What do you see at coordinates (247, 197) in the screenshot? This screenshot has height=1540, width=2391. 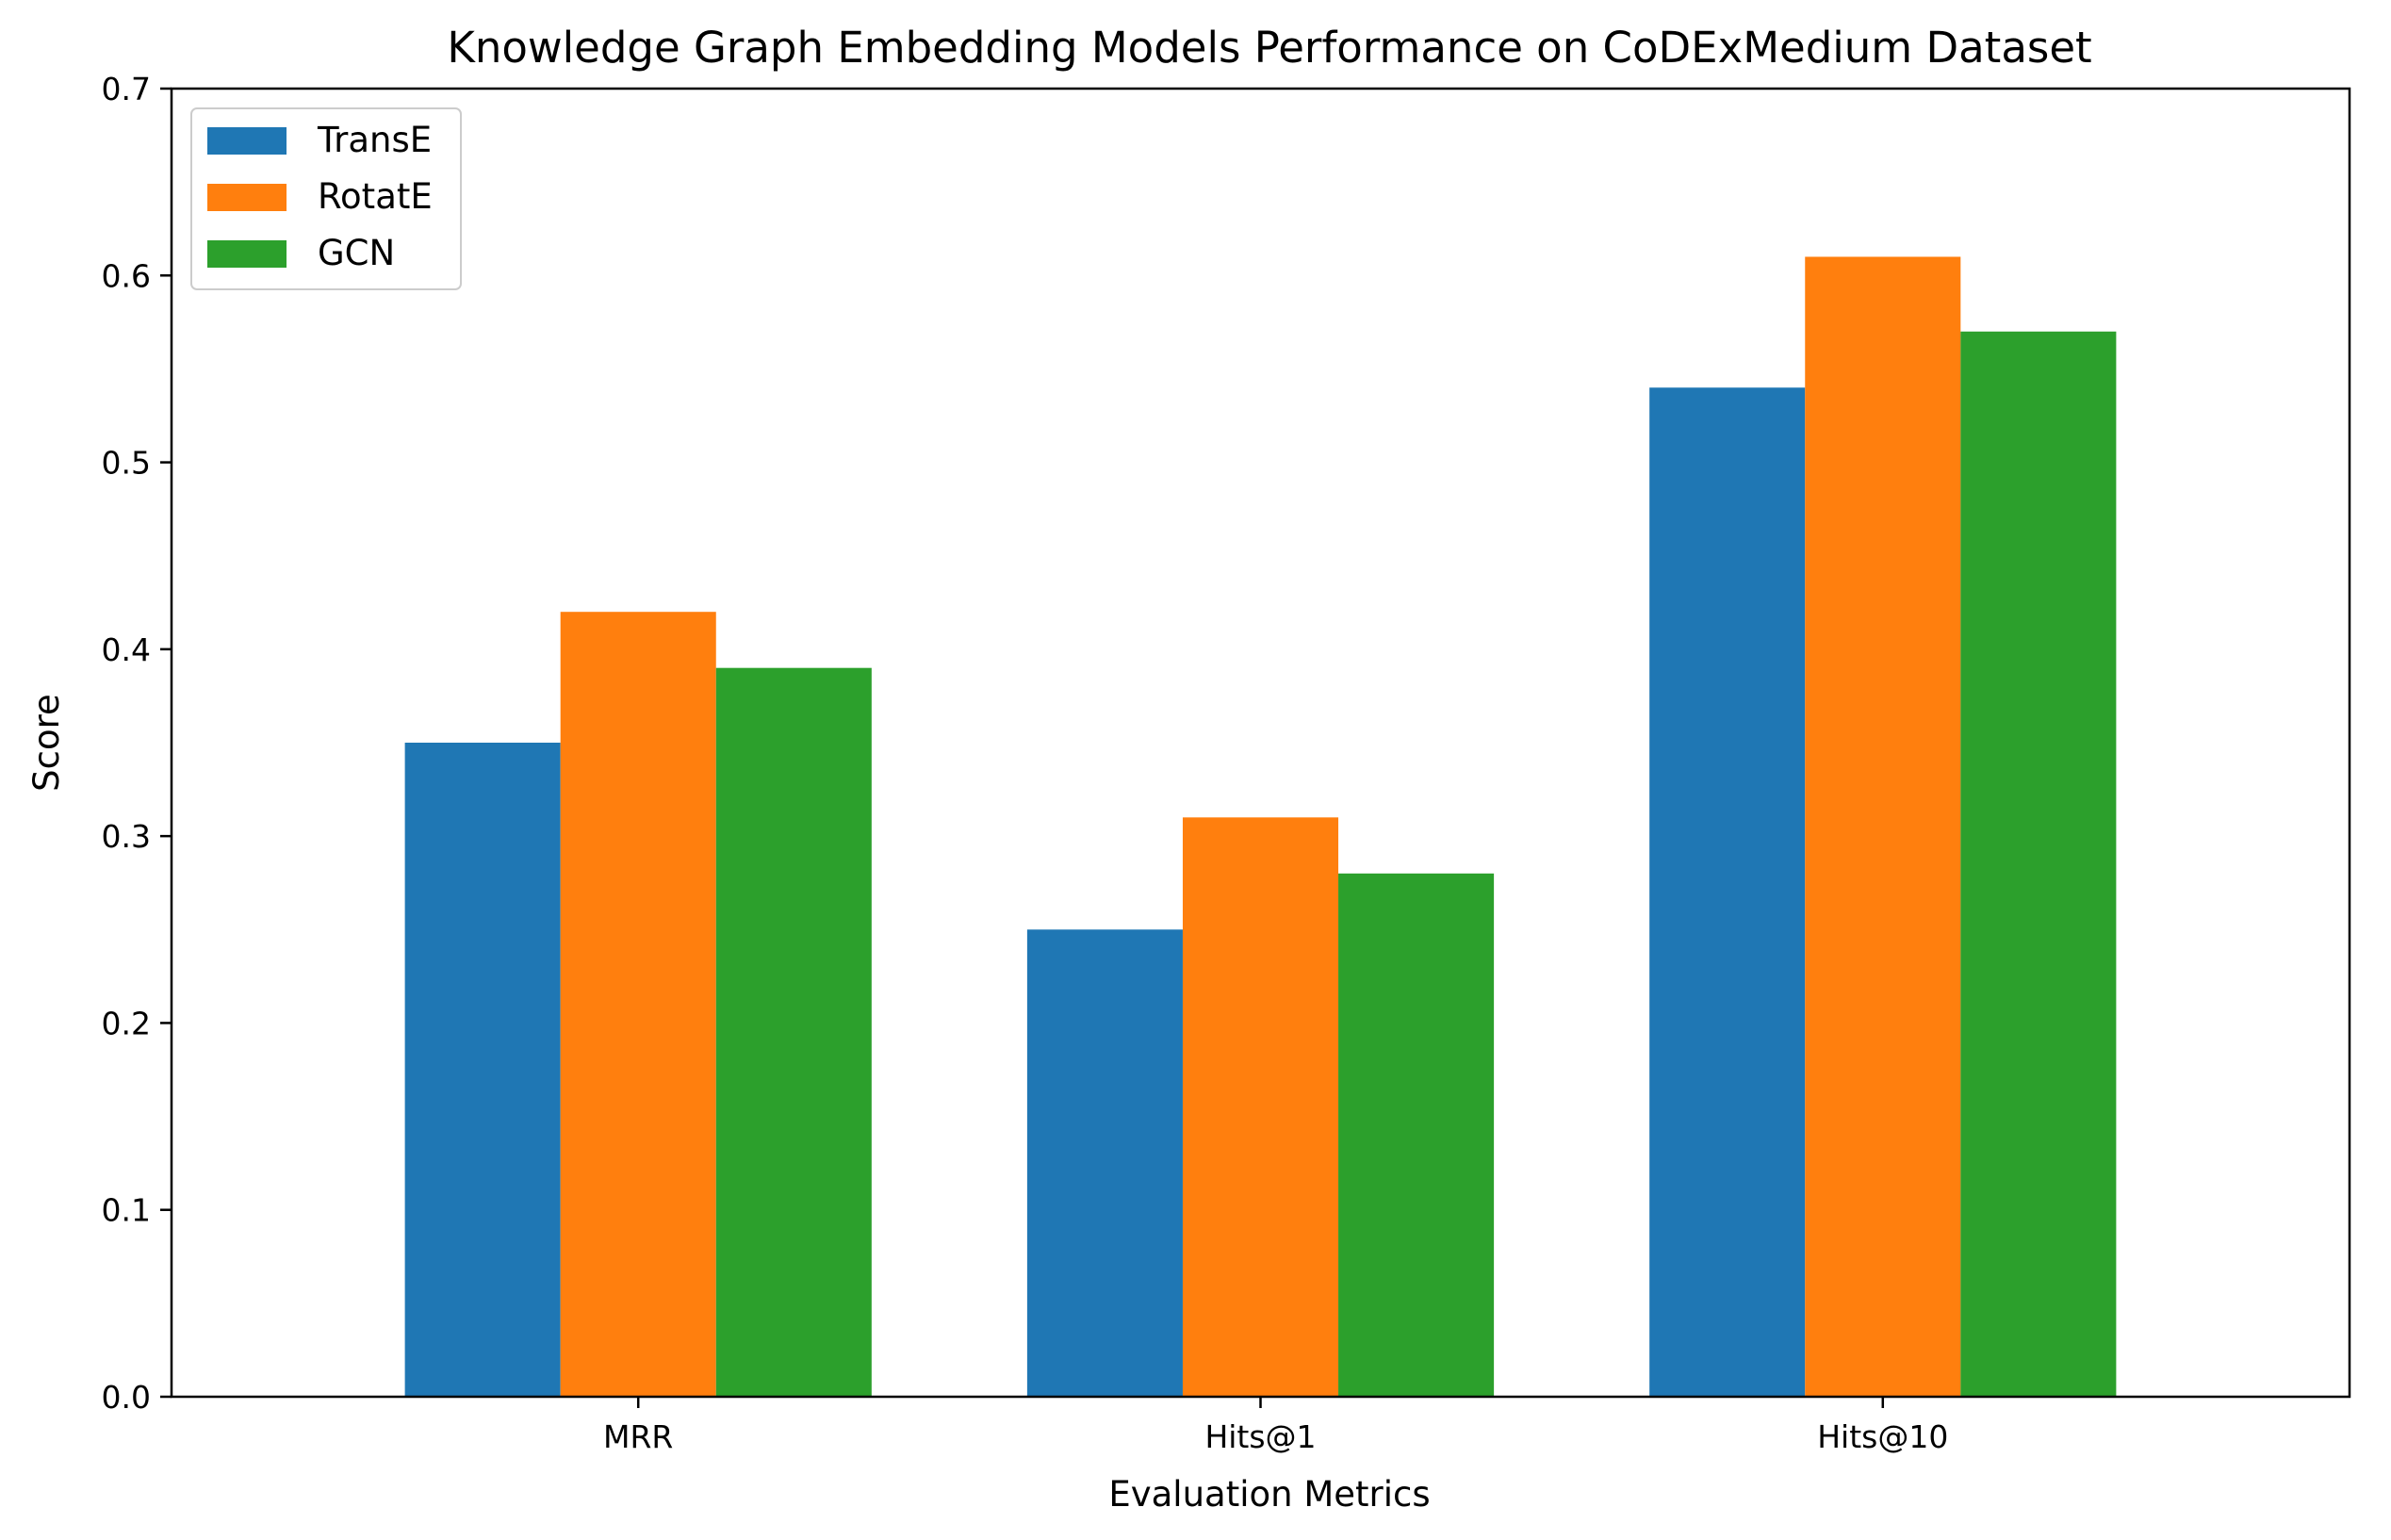 I see `legend-swatch-rotate` at bounding box center [247, 197].